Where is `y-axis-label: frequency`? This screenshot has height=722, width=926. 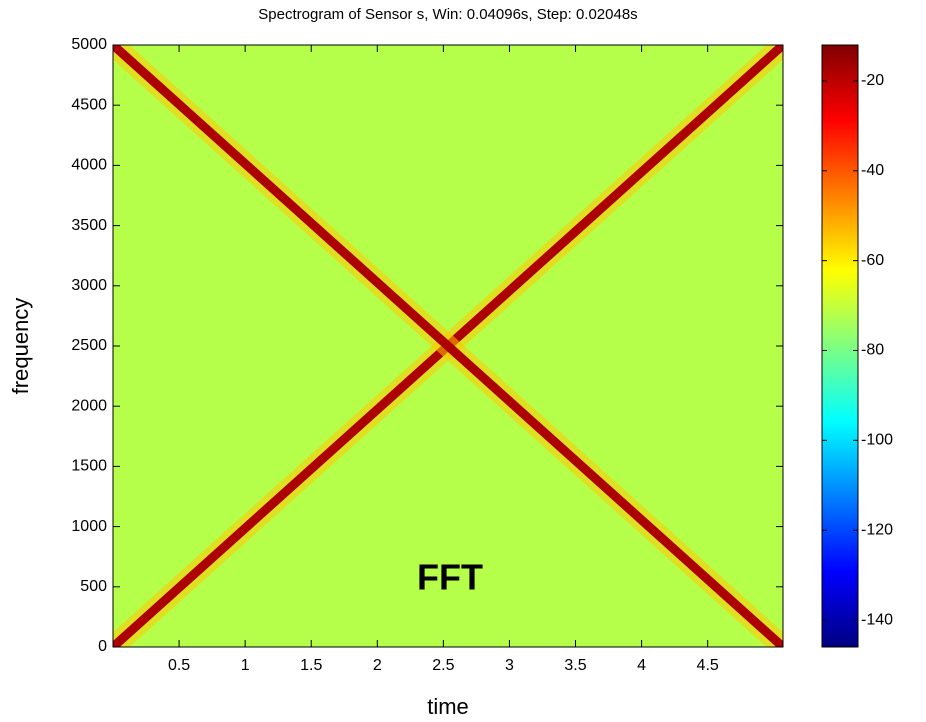
y-axis-label: frequency is located at coordinates (20, 346).